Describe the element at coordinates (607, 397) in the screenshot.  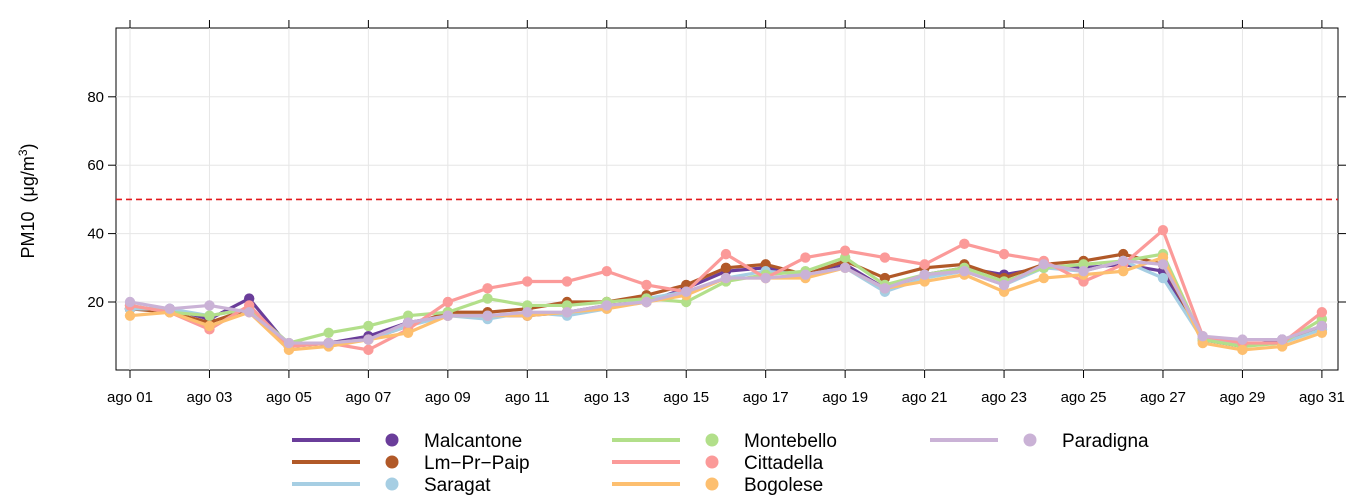
I see `x-tick-label: ago 13` at that location.